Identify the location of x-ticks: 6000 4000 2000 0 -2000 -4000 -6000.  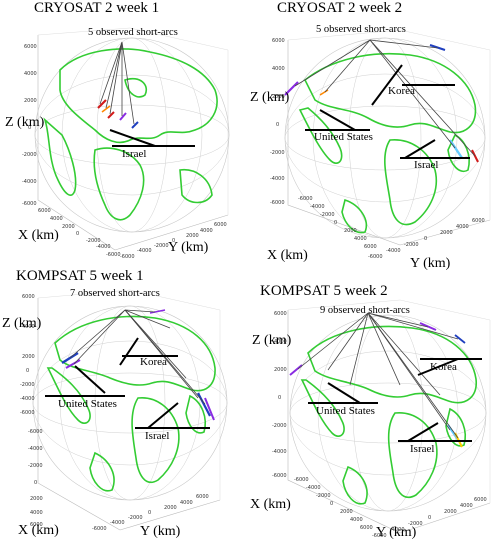
(79, 233).